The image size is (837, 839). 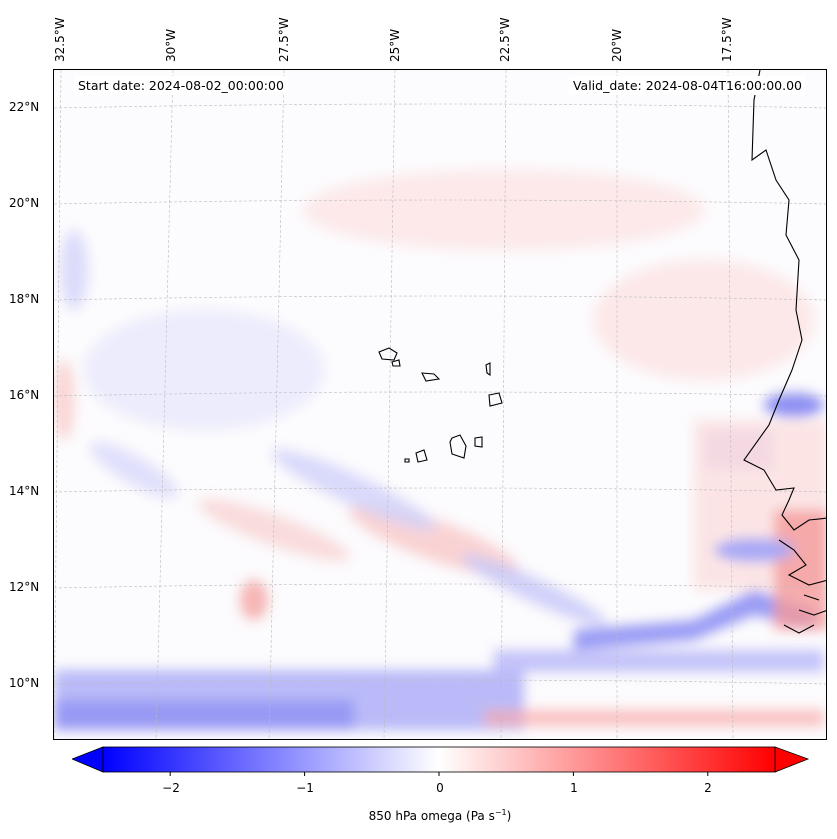 I want to click on colorbar-low-extend, so click(x=88, y=759).